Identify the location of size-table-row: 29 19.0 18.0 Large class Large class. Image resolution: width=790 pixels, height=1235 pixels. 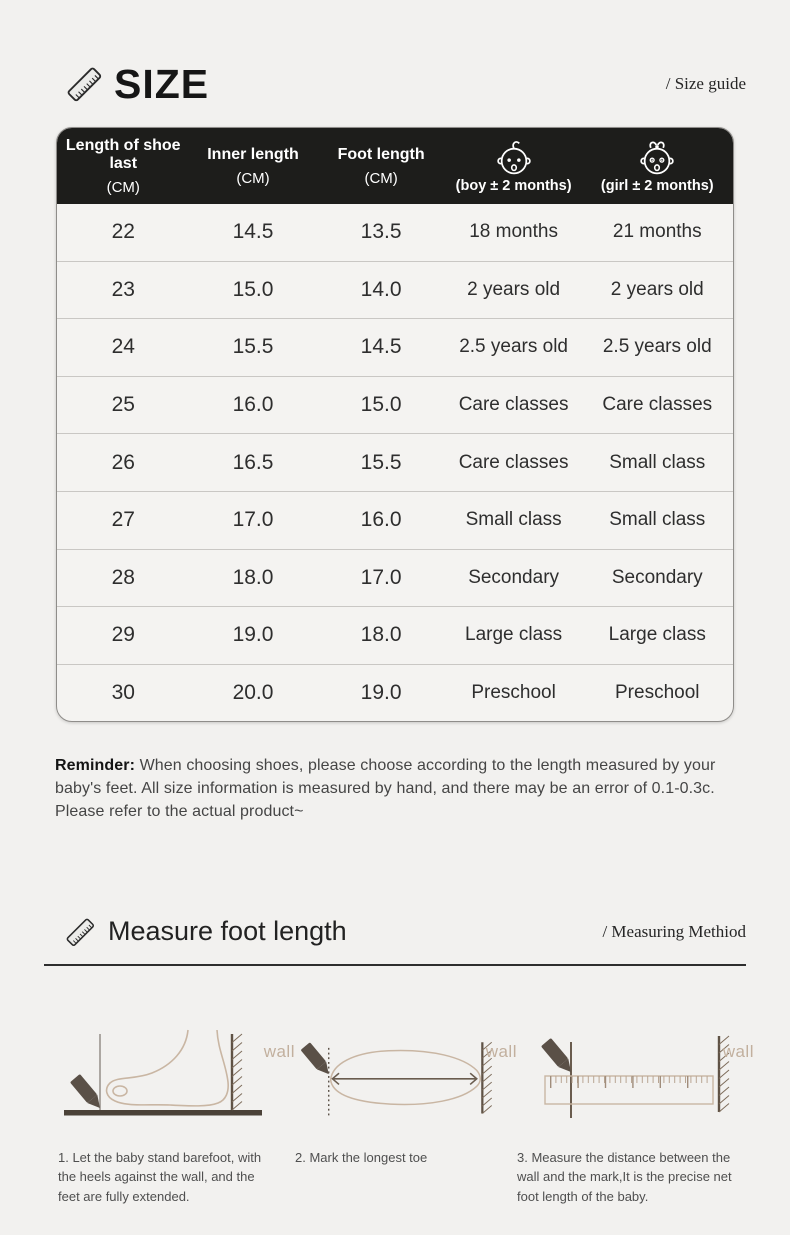
(395, 635).